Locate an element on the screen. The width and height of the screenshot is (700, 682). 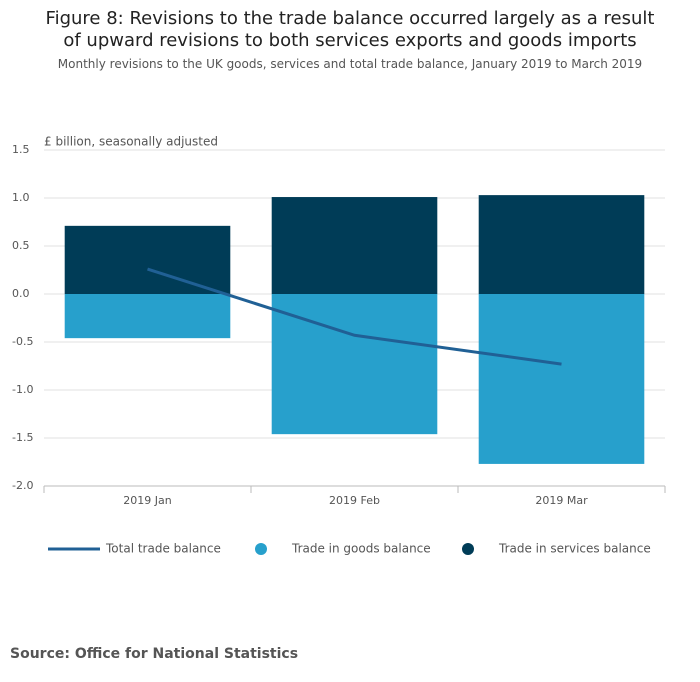
y-tick-label: -0.5 is located at coordinates (22, 341).